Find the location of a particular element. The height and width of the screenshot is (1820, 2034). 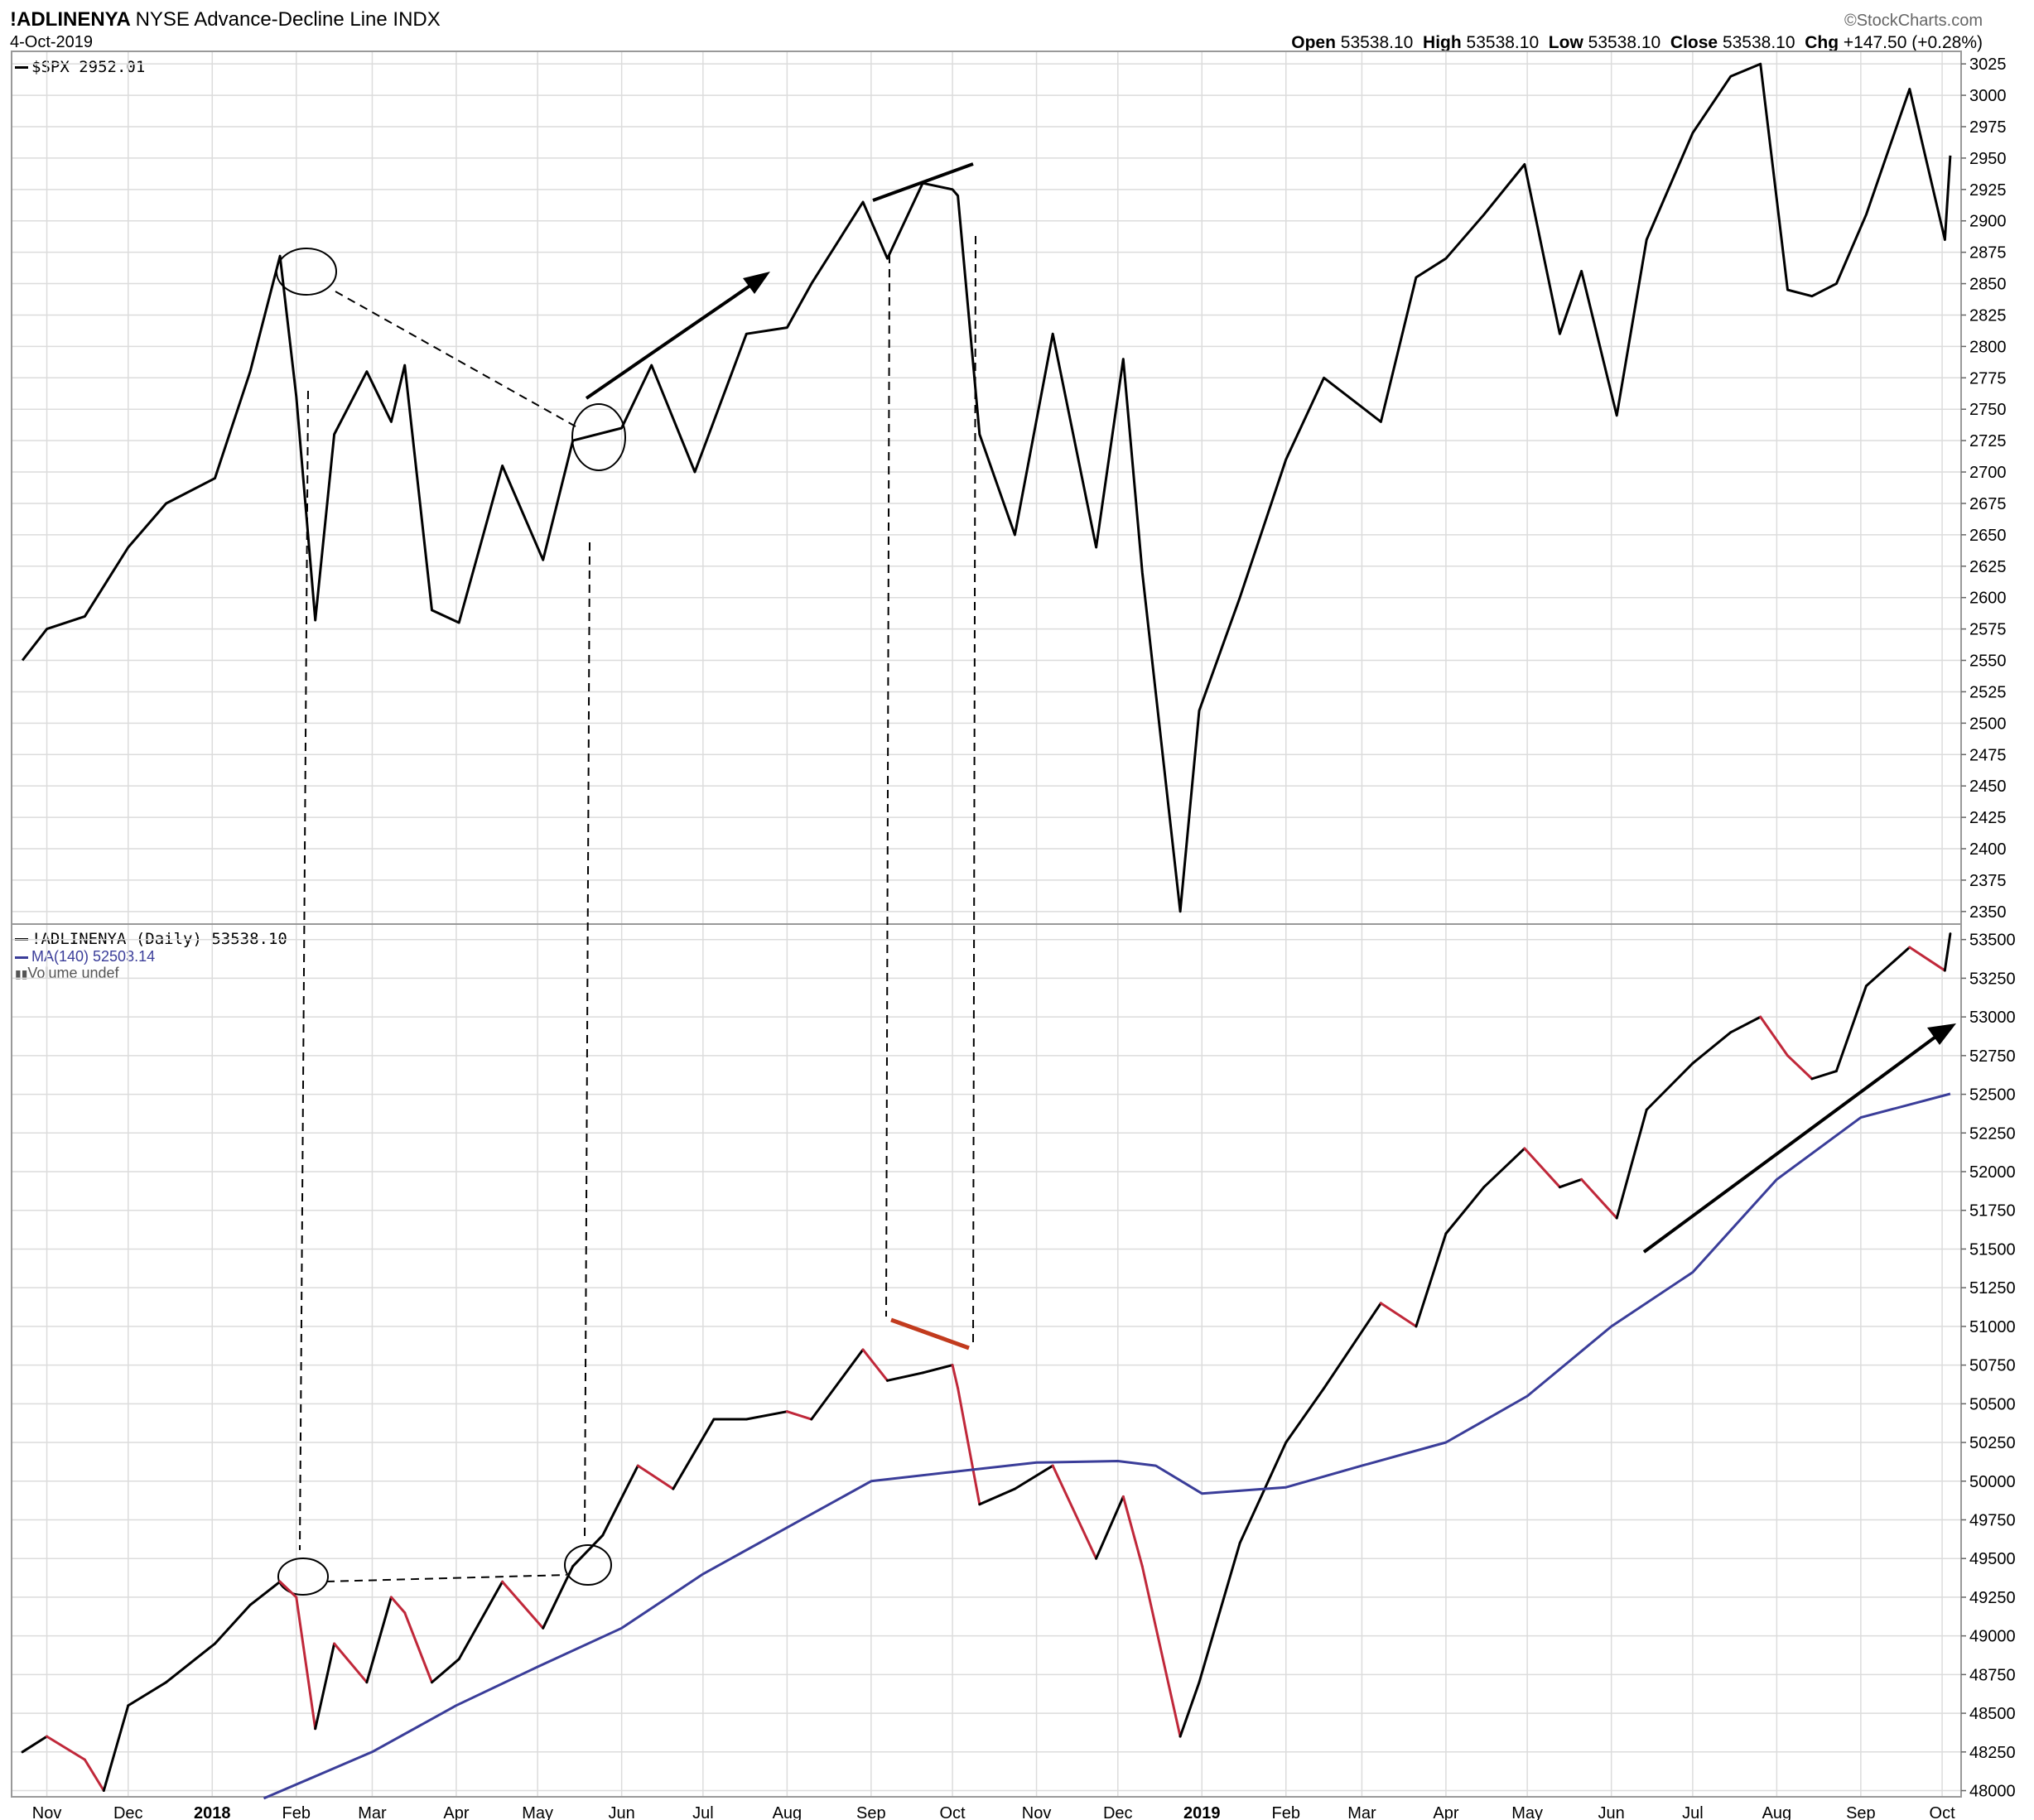

y-tick-label: 50750 is located at coordinates (1992, 1366).